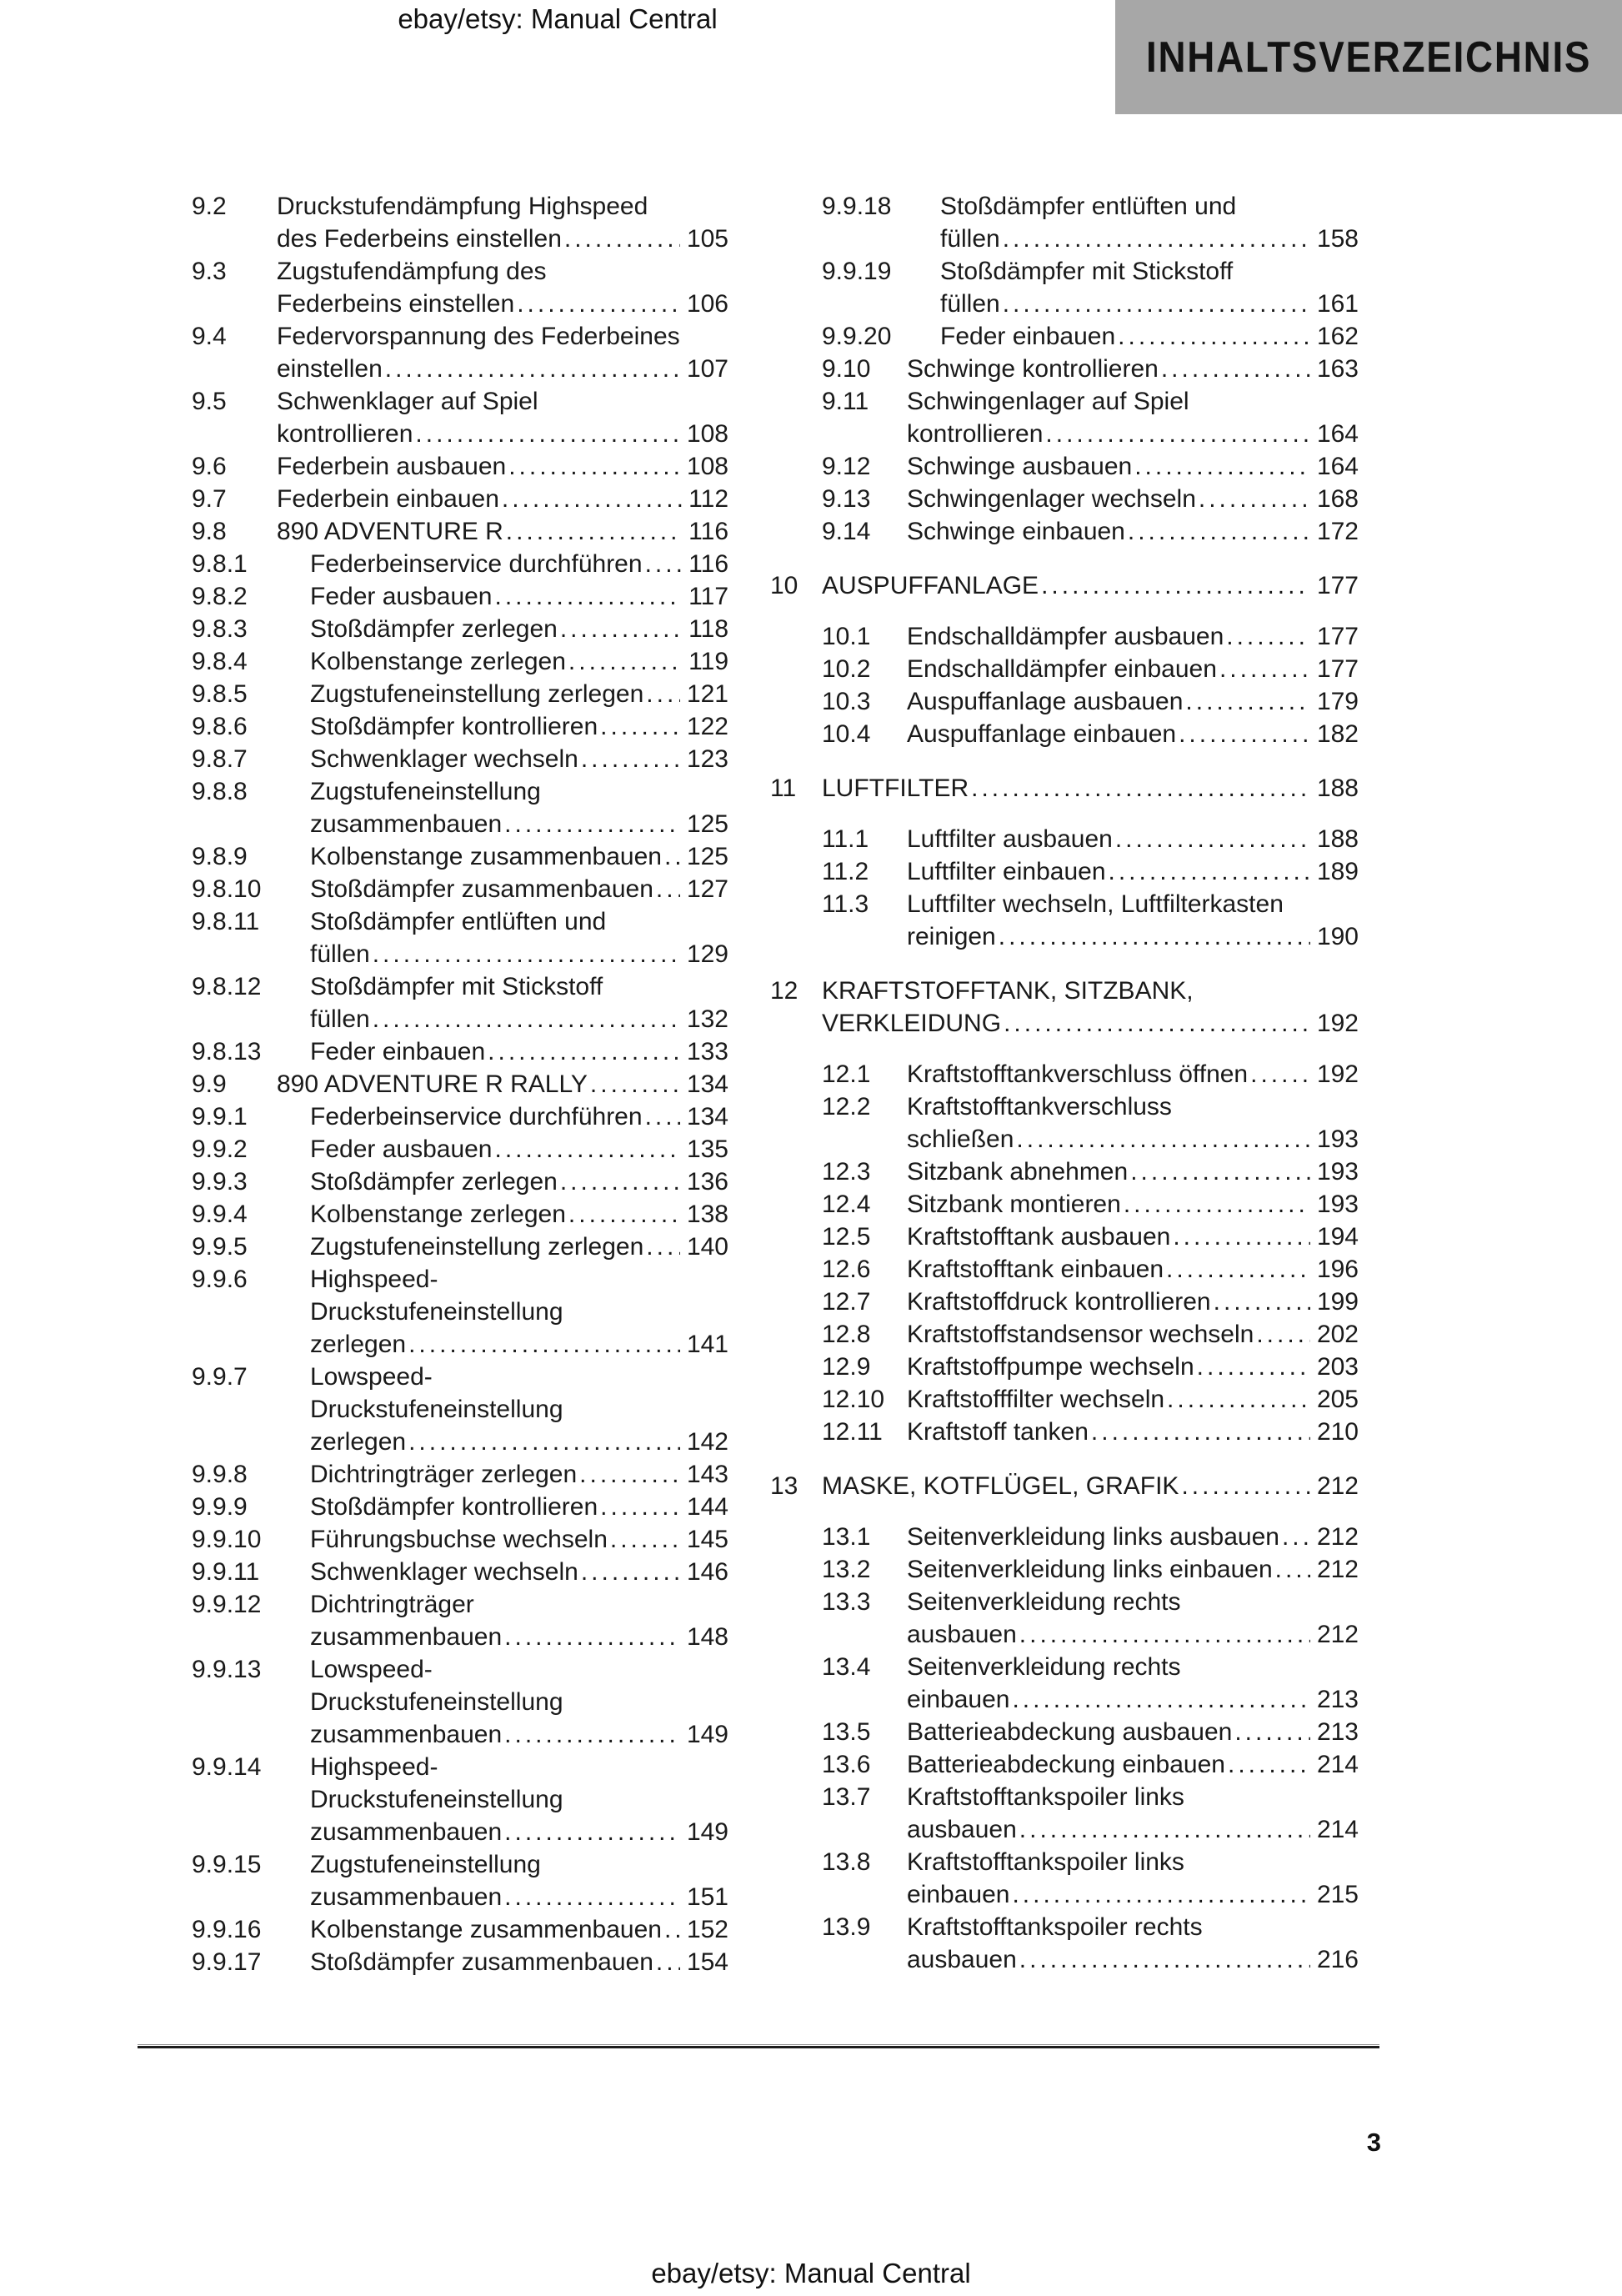 The image size is (1622, 2296). Describe the element at coordinates (708, 596) in the screenshot. I see `entry-page-number: 117` at that location.